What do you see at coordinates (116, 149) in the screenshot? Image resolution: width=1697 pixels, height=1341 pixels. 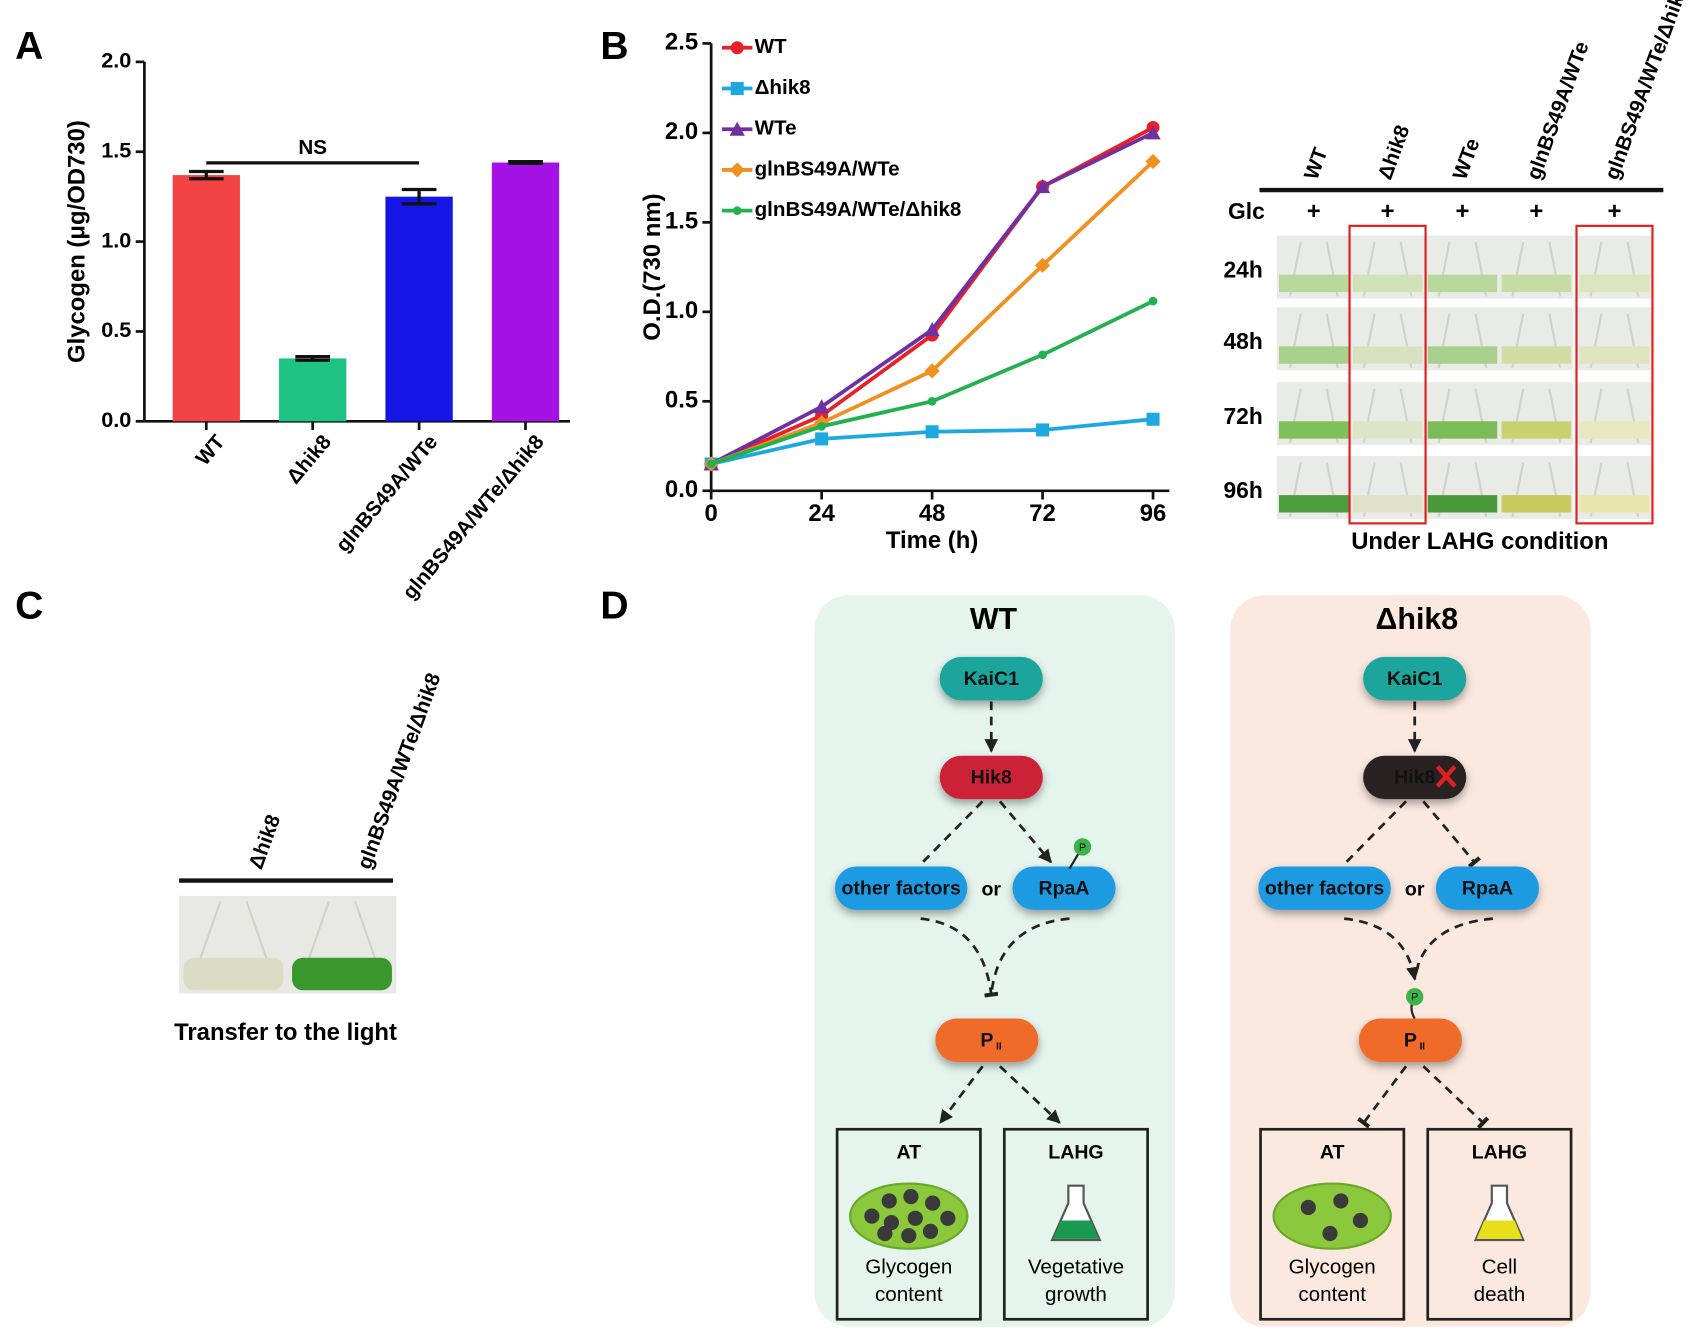 I see `y-tick-label: 1.5` at bounding box center [116, 149].